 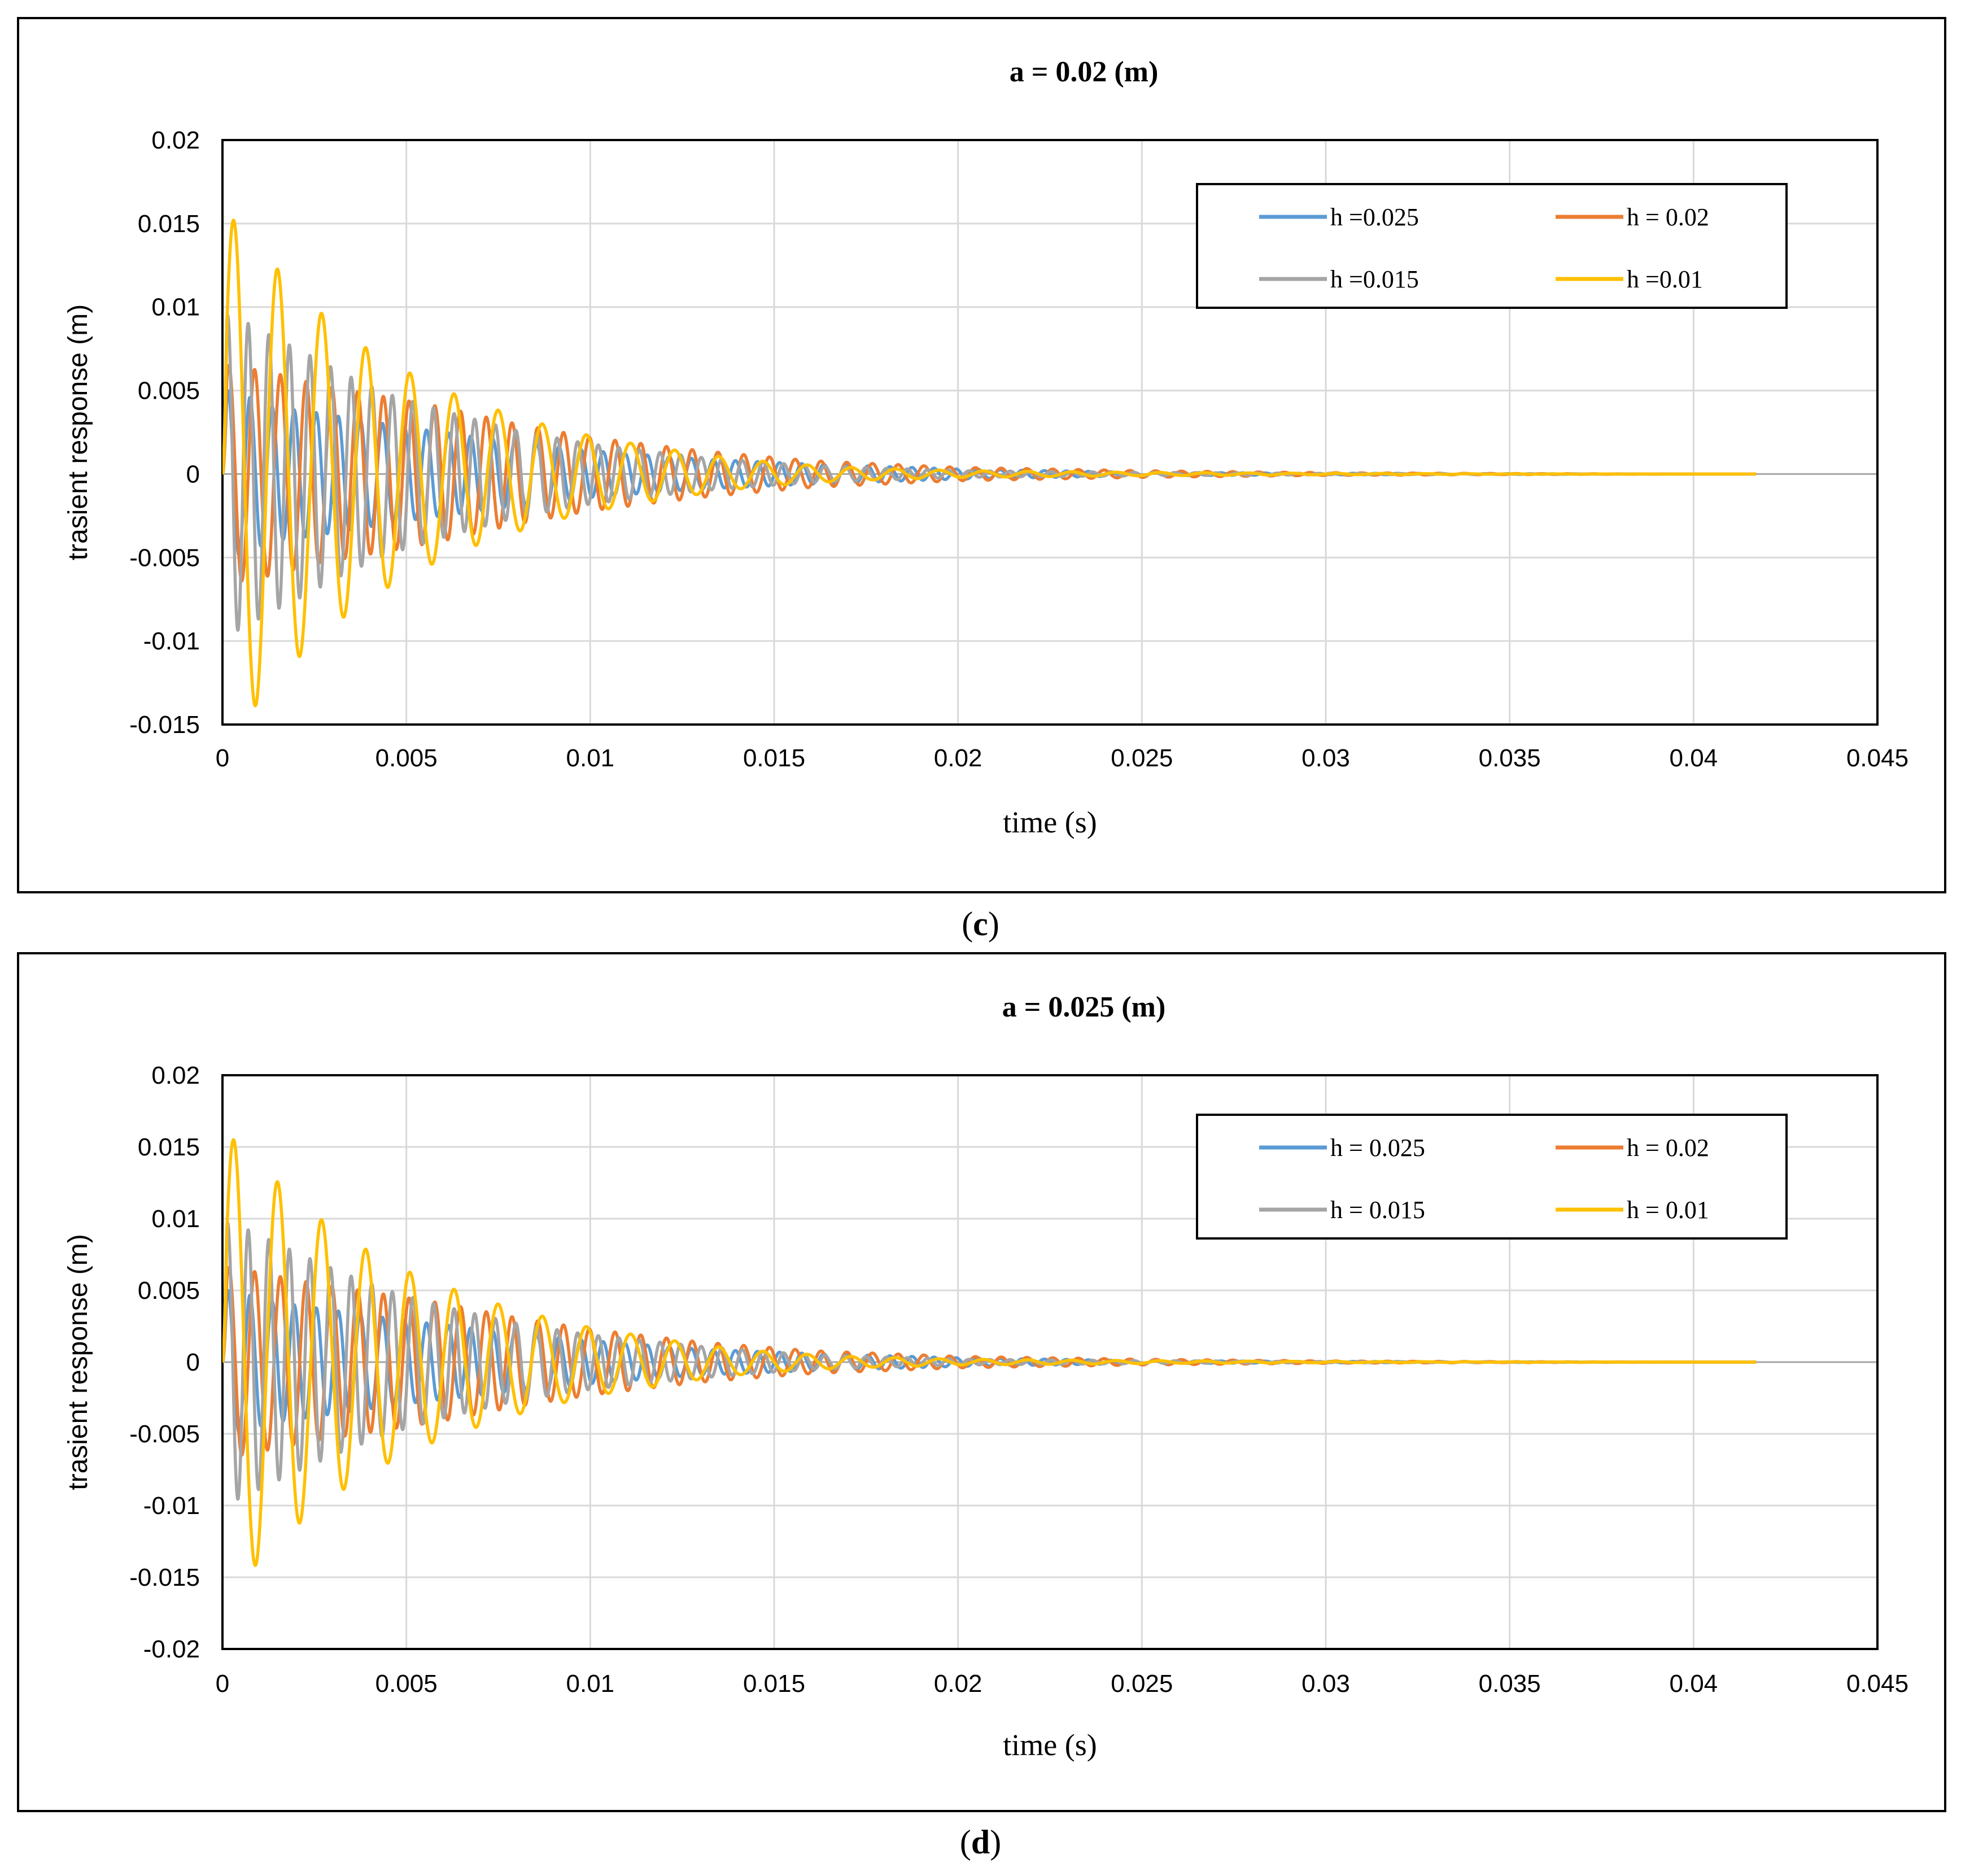 I want to click on chart-d-xtick-label: 0.005, so click(x=406, y=1684).